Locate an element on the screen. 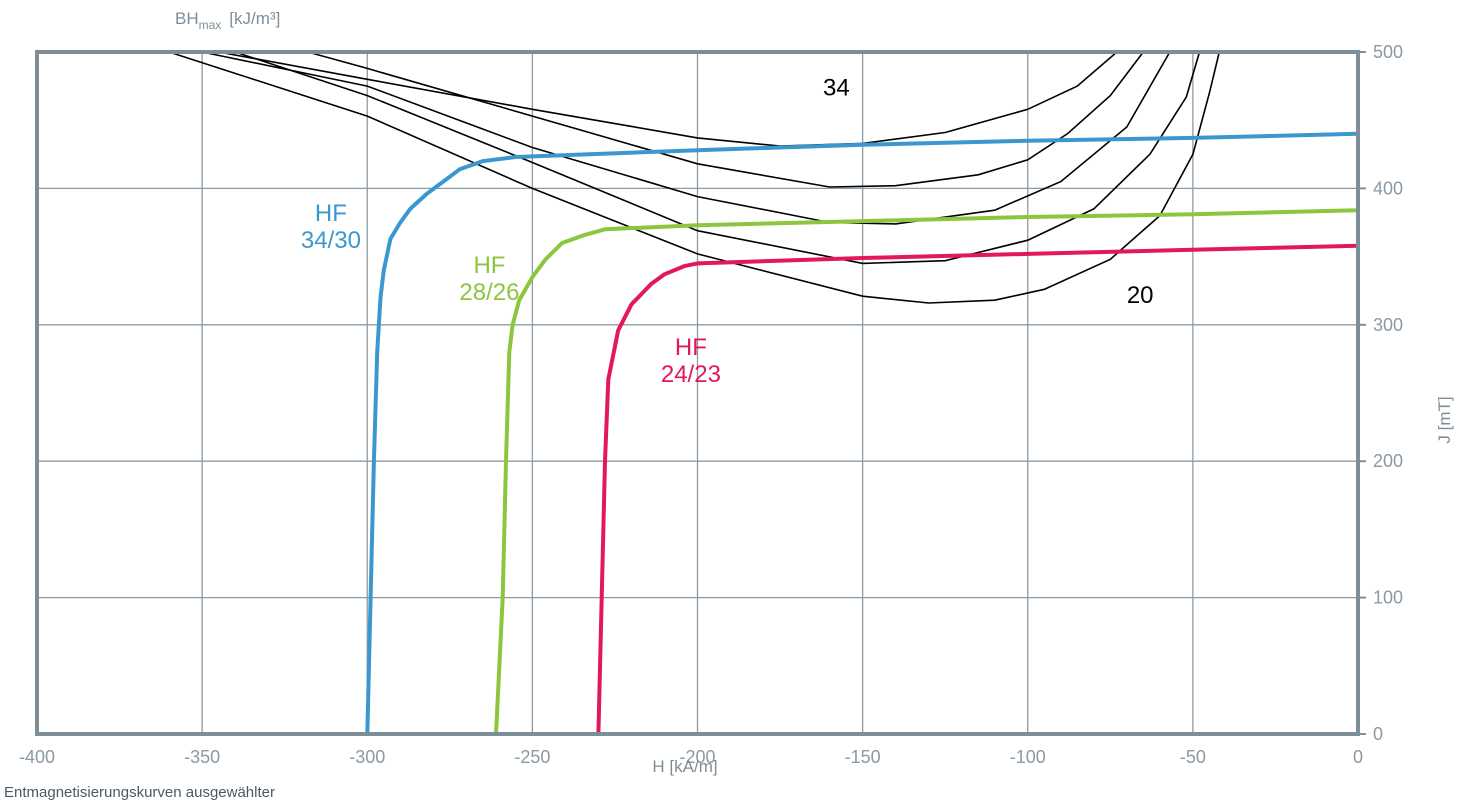 This screenshot has height=807, width=1468. figure-caption: Entmagnetisierungskurven ausgewählter is located at coordinates (139, 792).